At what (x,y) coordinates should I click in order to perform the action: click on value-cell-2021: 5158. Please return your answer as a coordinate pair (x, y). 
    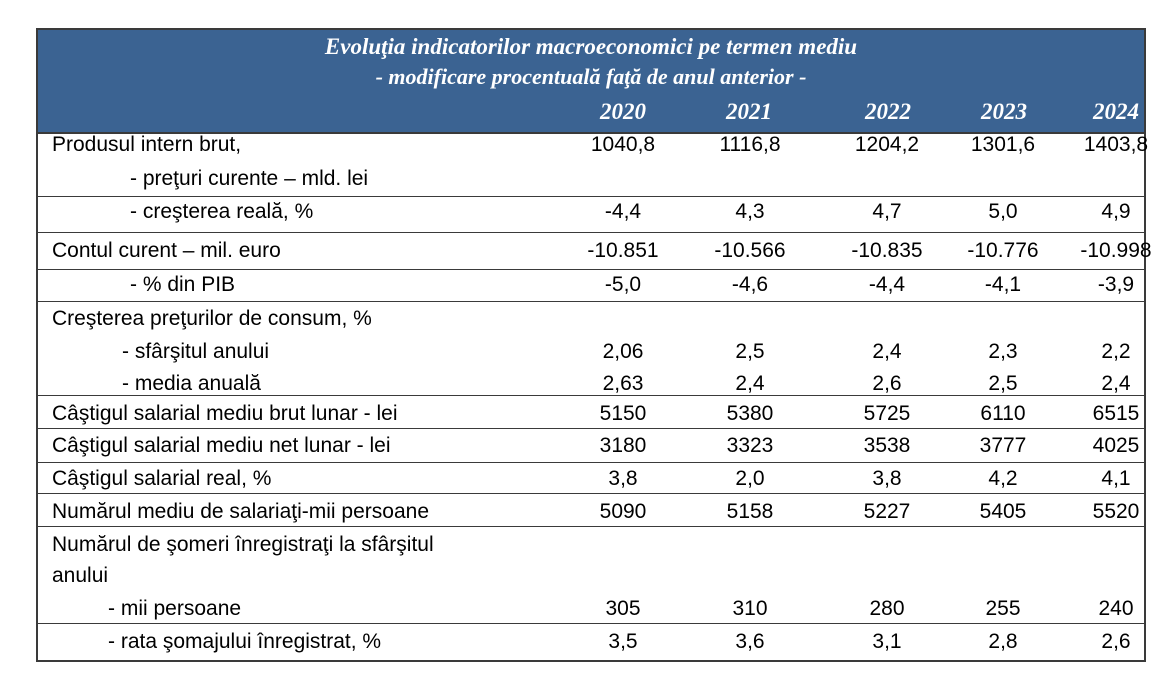
    Looking at the image, I should click on (750, 511).